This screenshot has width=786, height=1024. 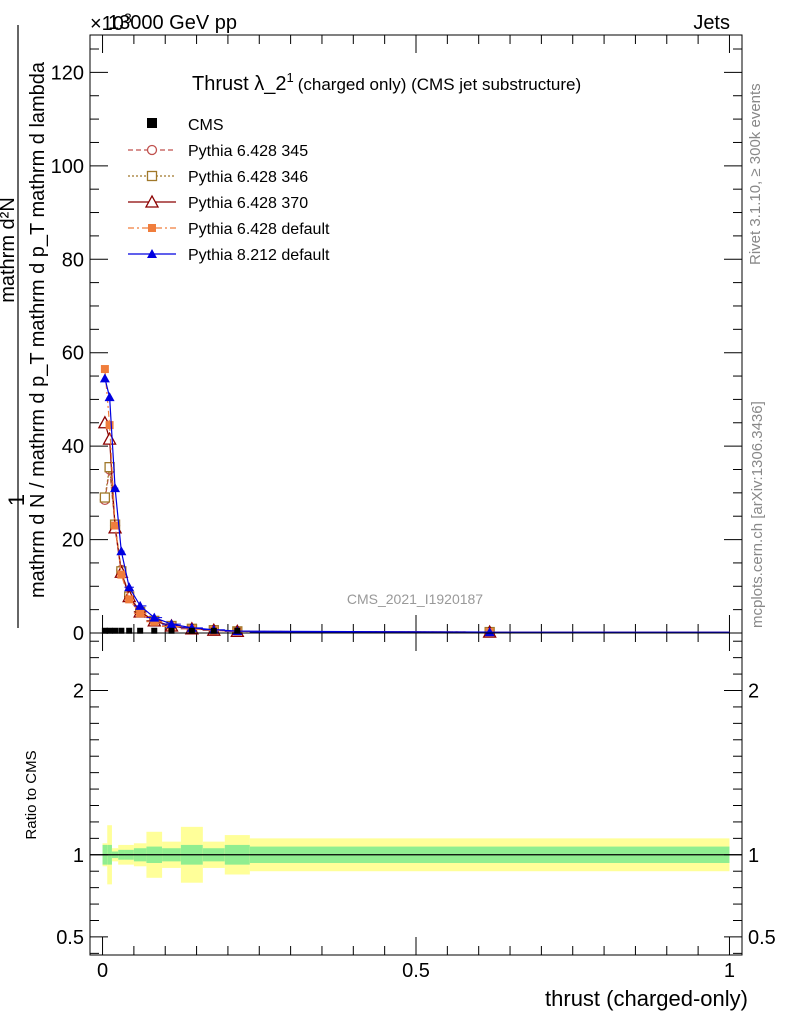 I want to click on y-tick-label: 80, so click(x=73, y=260).